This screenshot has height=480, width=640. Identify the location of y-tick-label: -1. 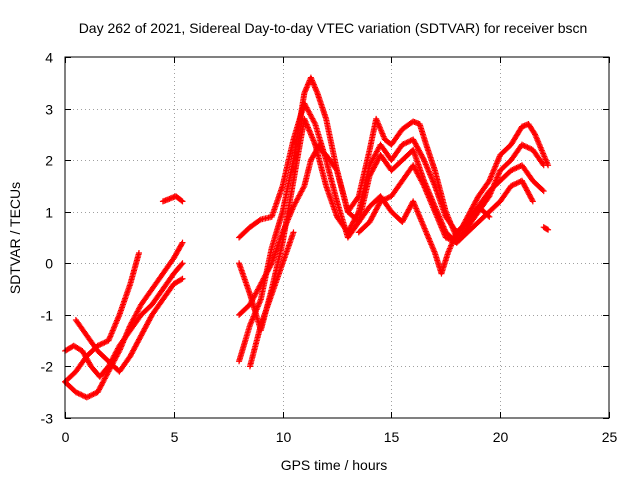
(47, 316).